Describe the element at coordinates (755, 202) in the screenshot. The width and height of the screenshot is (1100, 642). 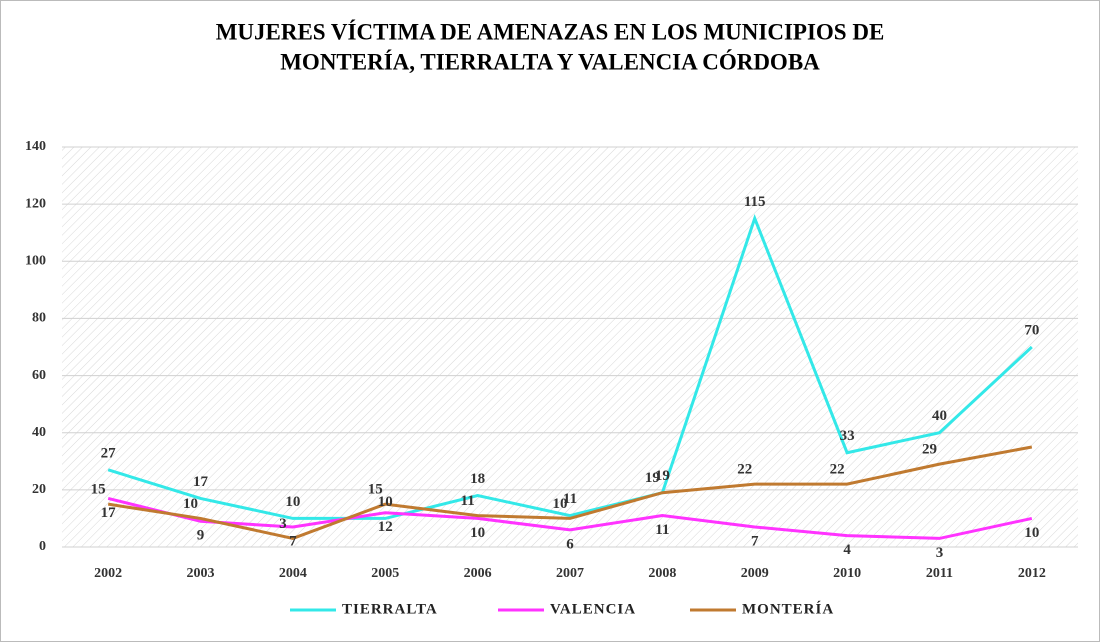
I see `data-label: 115` at that location.